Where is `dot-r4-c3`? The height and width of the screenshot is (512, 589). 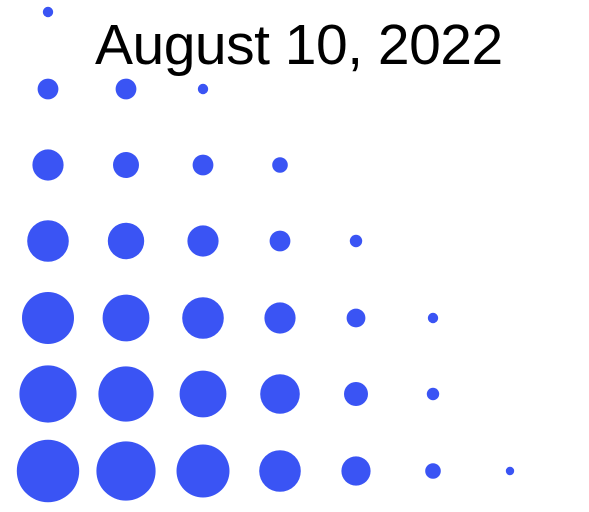
dot-r4-c3 is located at coordinates (203, 241).